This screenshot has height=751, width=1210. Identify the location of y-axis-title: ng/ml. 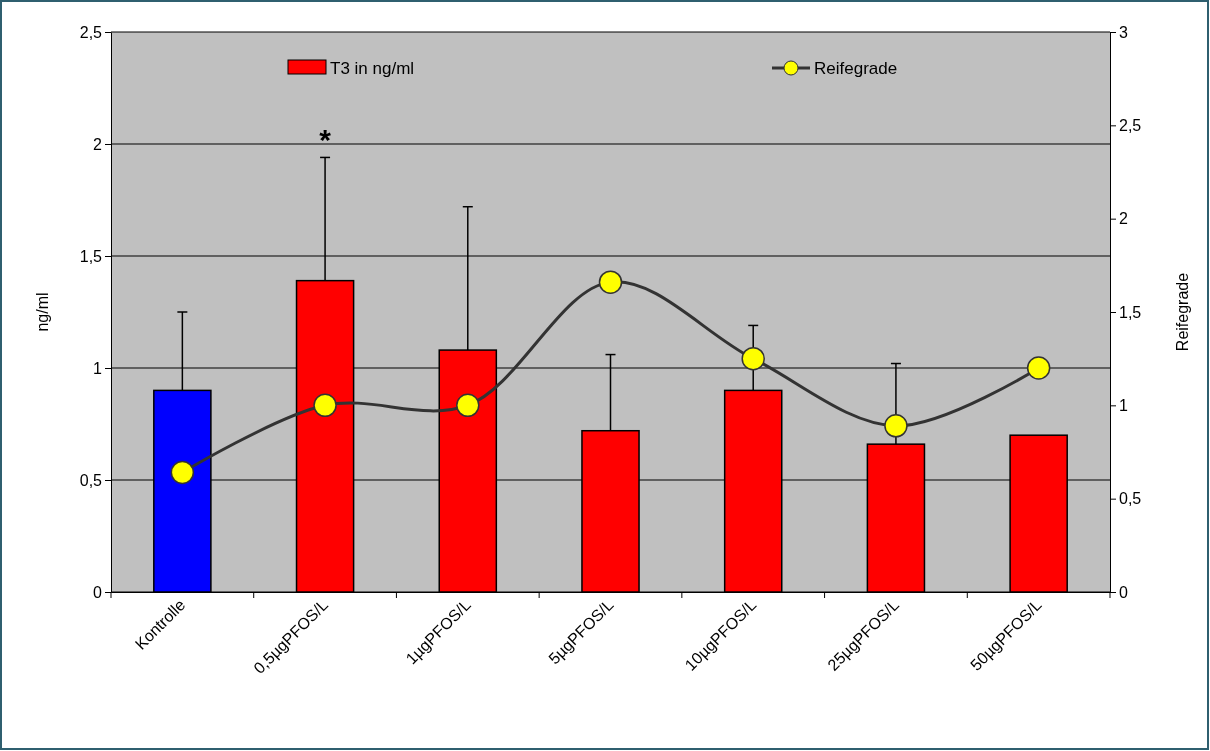
(42, 312).